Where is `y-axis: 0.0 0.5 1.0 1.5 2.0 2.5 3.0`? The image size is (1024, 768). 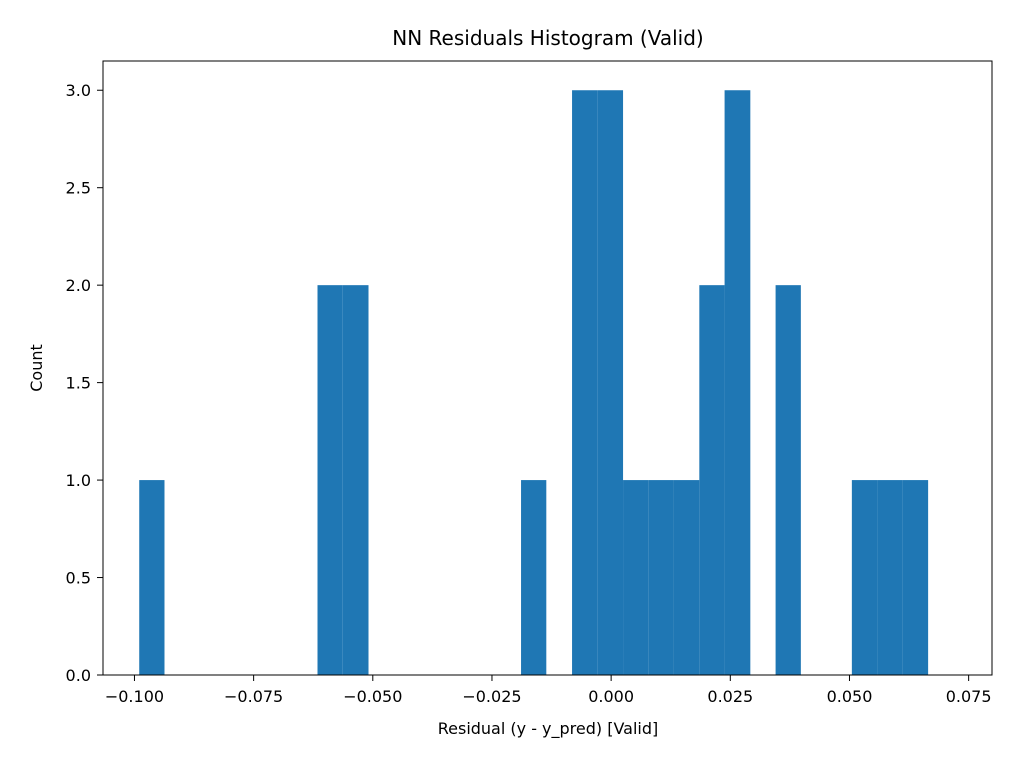
y-axis: 0.0 0.5 1.0 1.5 2.0 2.5 3.0 is located at coordinates (84, 383).